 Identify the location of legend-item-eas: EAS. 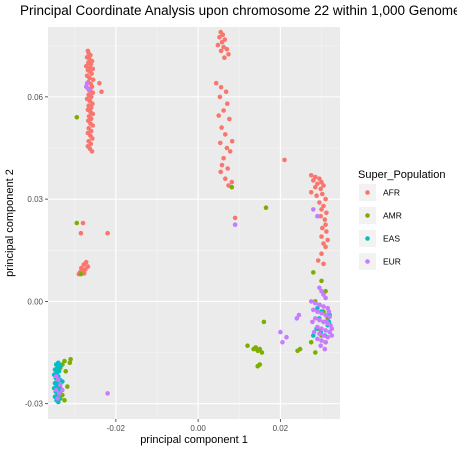
(379, 238).